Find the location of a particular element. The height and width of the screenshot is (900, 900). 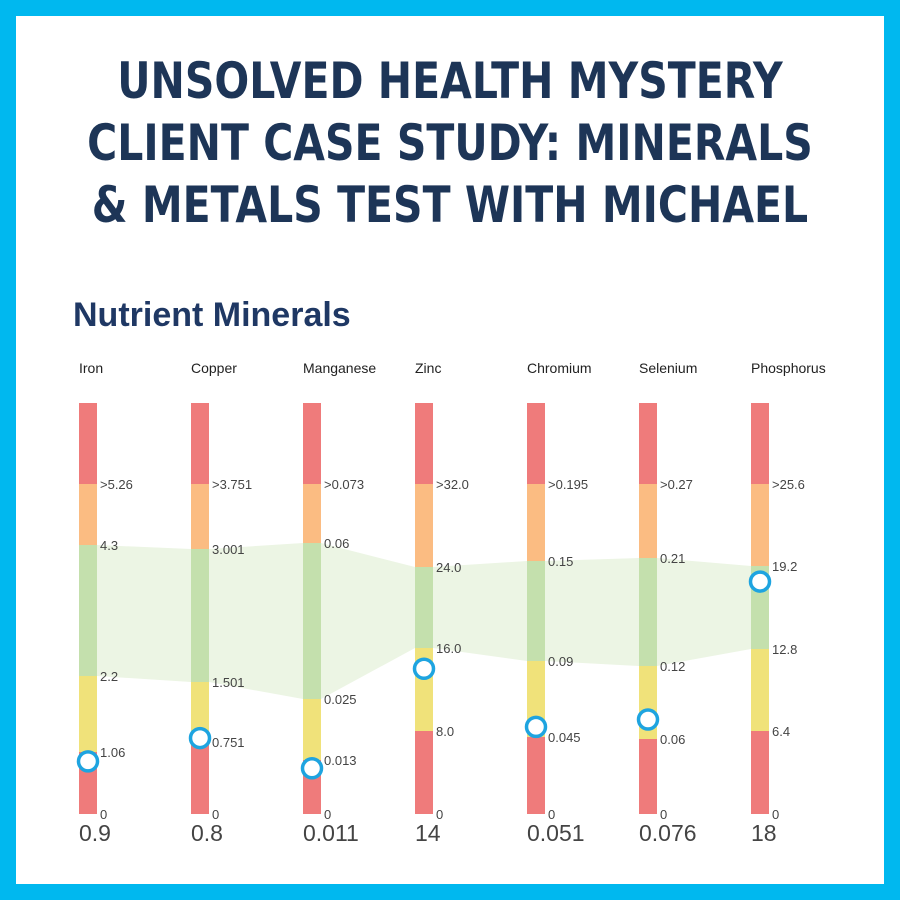

mineral-label-iron: Iron is located at coordinates (91, 368).